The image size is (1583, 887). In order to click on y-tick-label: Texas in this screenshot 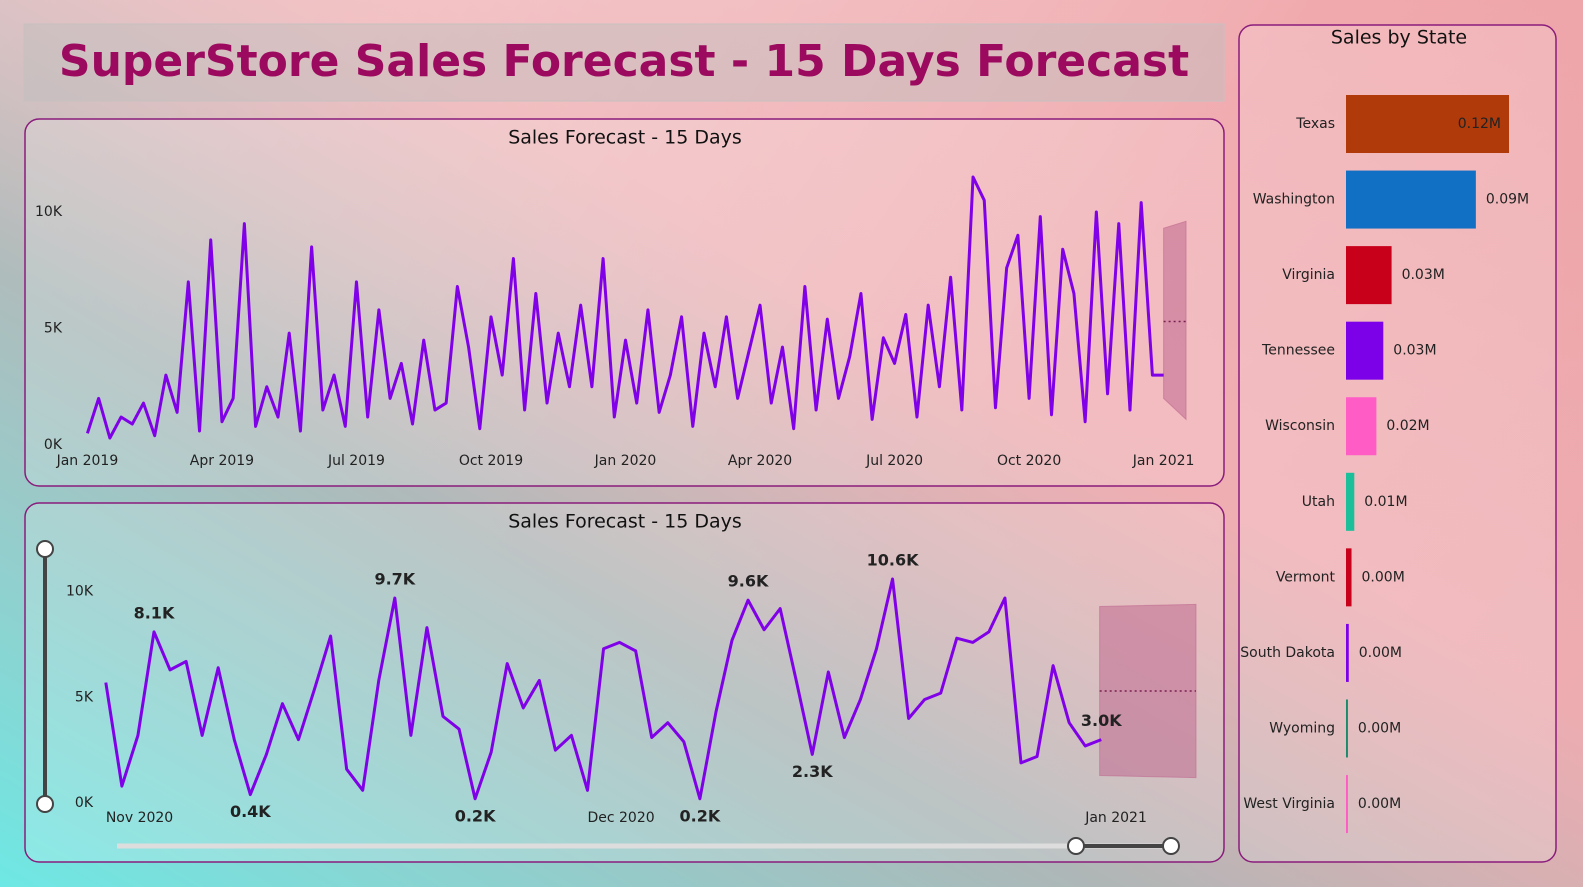, I will do `click(1315, 124)`.